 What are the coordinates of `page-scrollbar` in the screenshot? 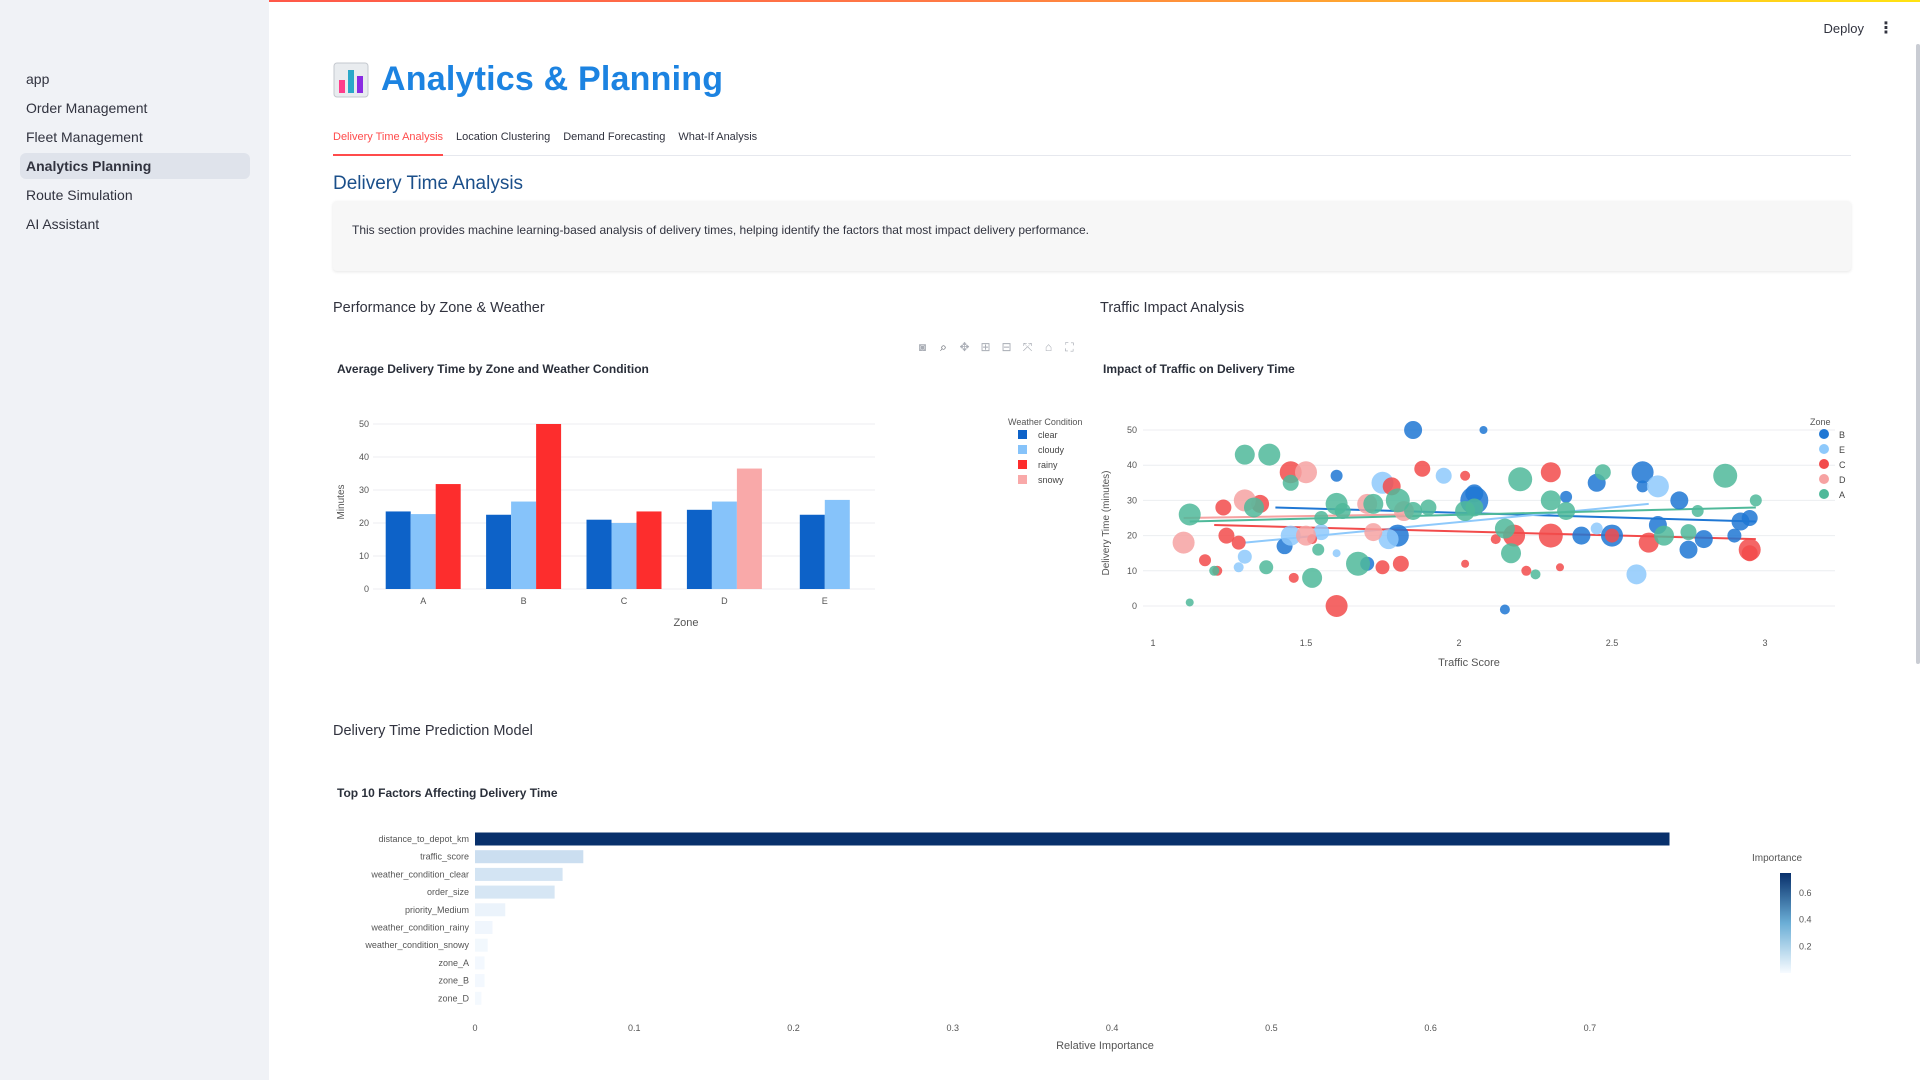 It's located at (1918, 354).